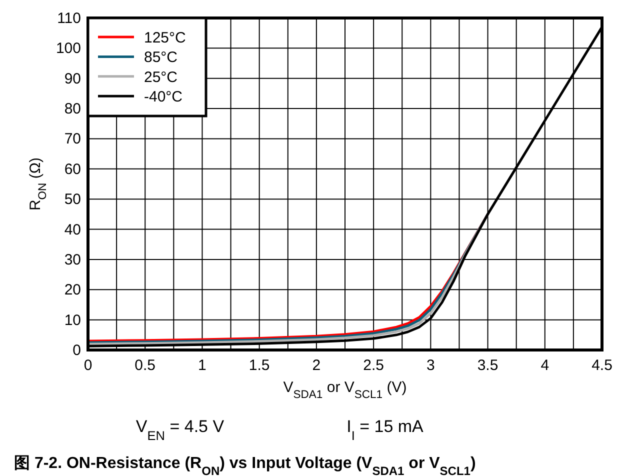  I want to click on legend-label: 85°C, so click(161, 57).